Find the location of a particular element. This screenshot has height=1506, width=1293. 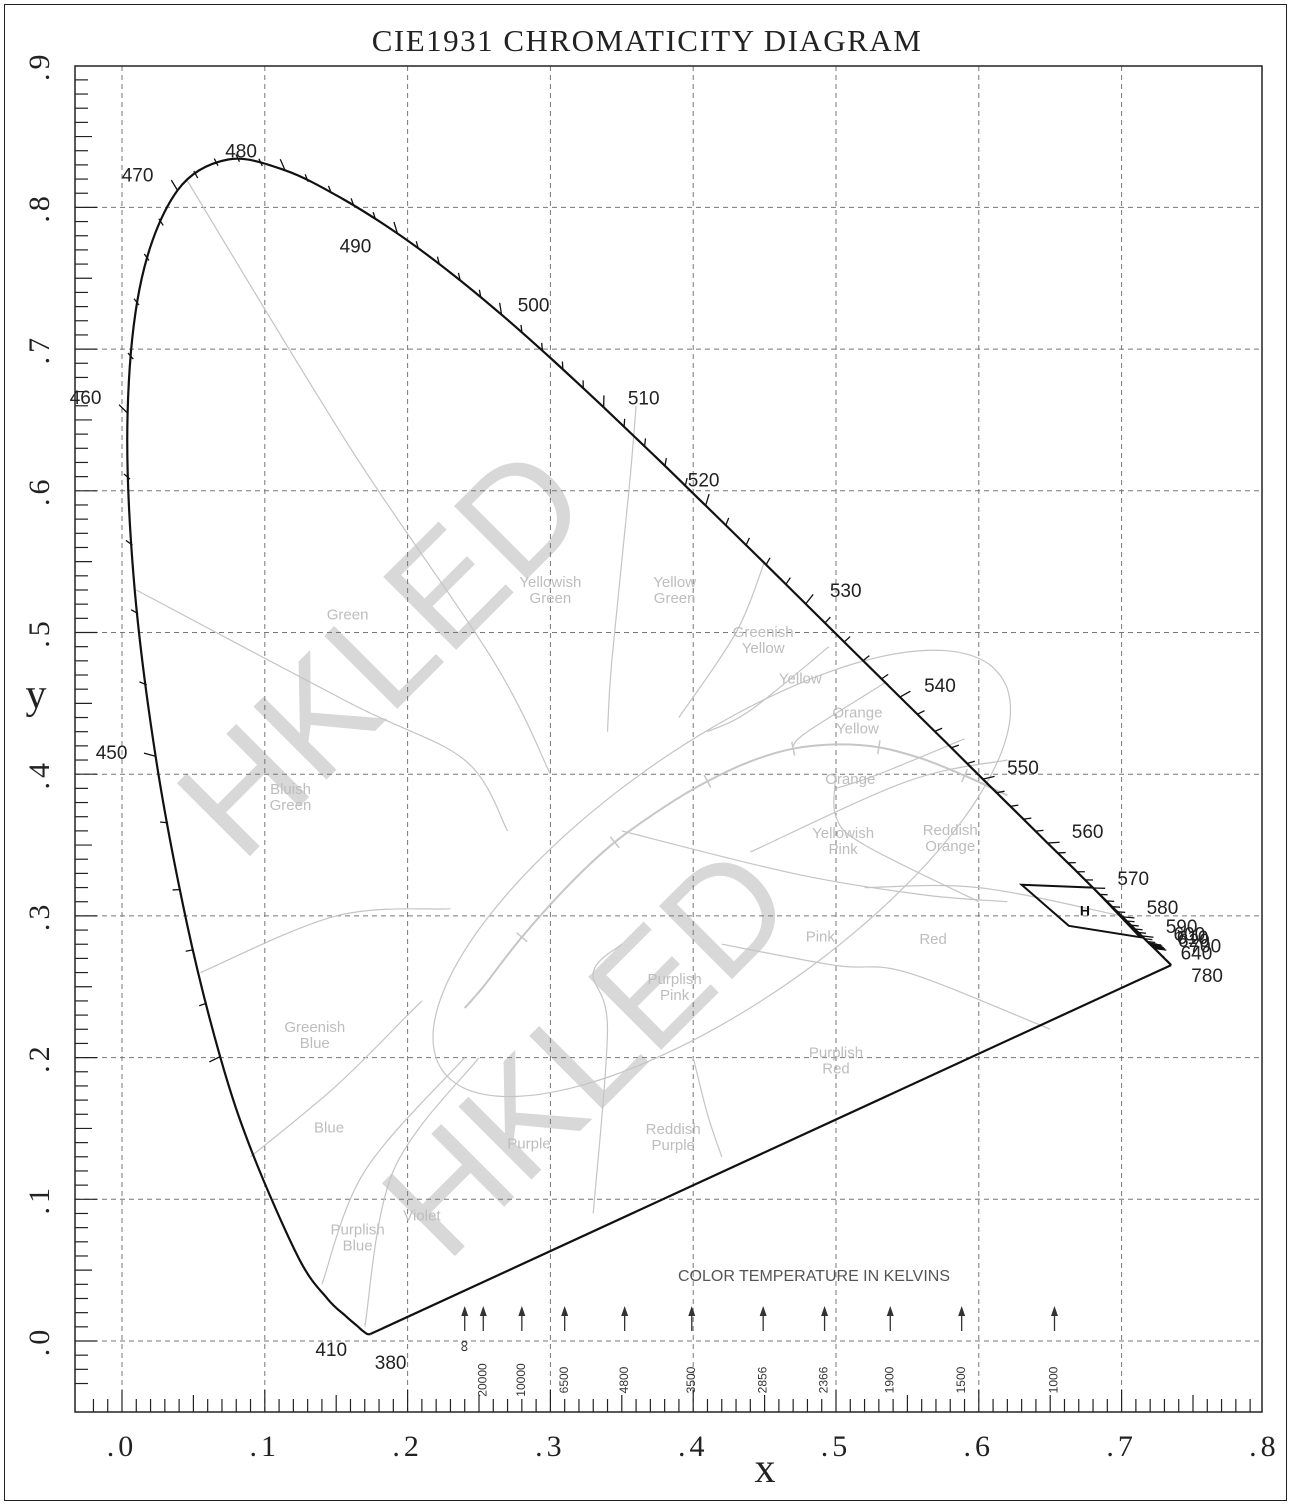

temperature-label: 1900 is located at coordinates (889, 1379).